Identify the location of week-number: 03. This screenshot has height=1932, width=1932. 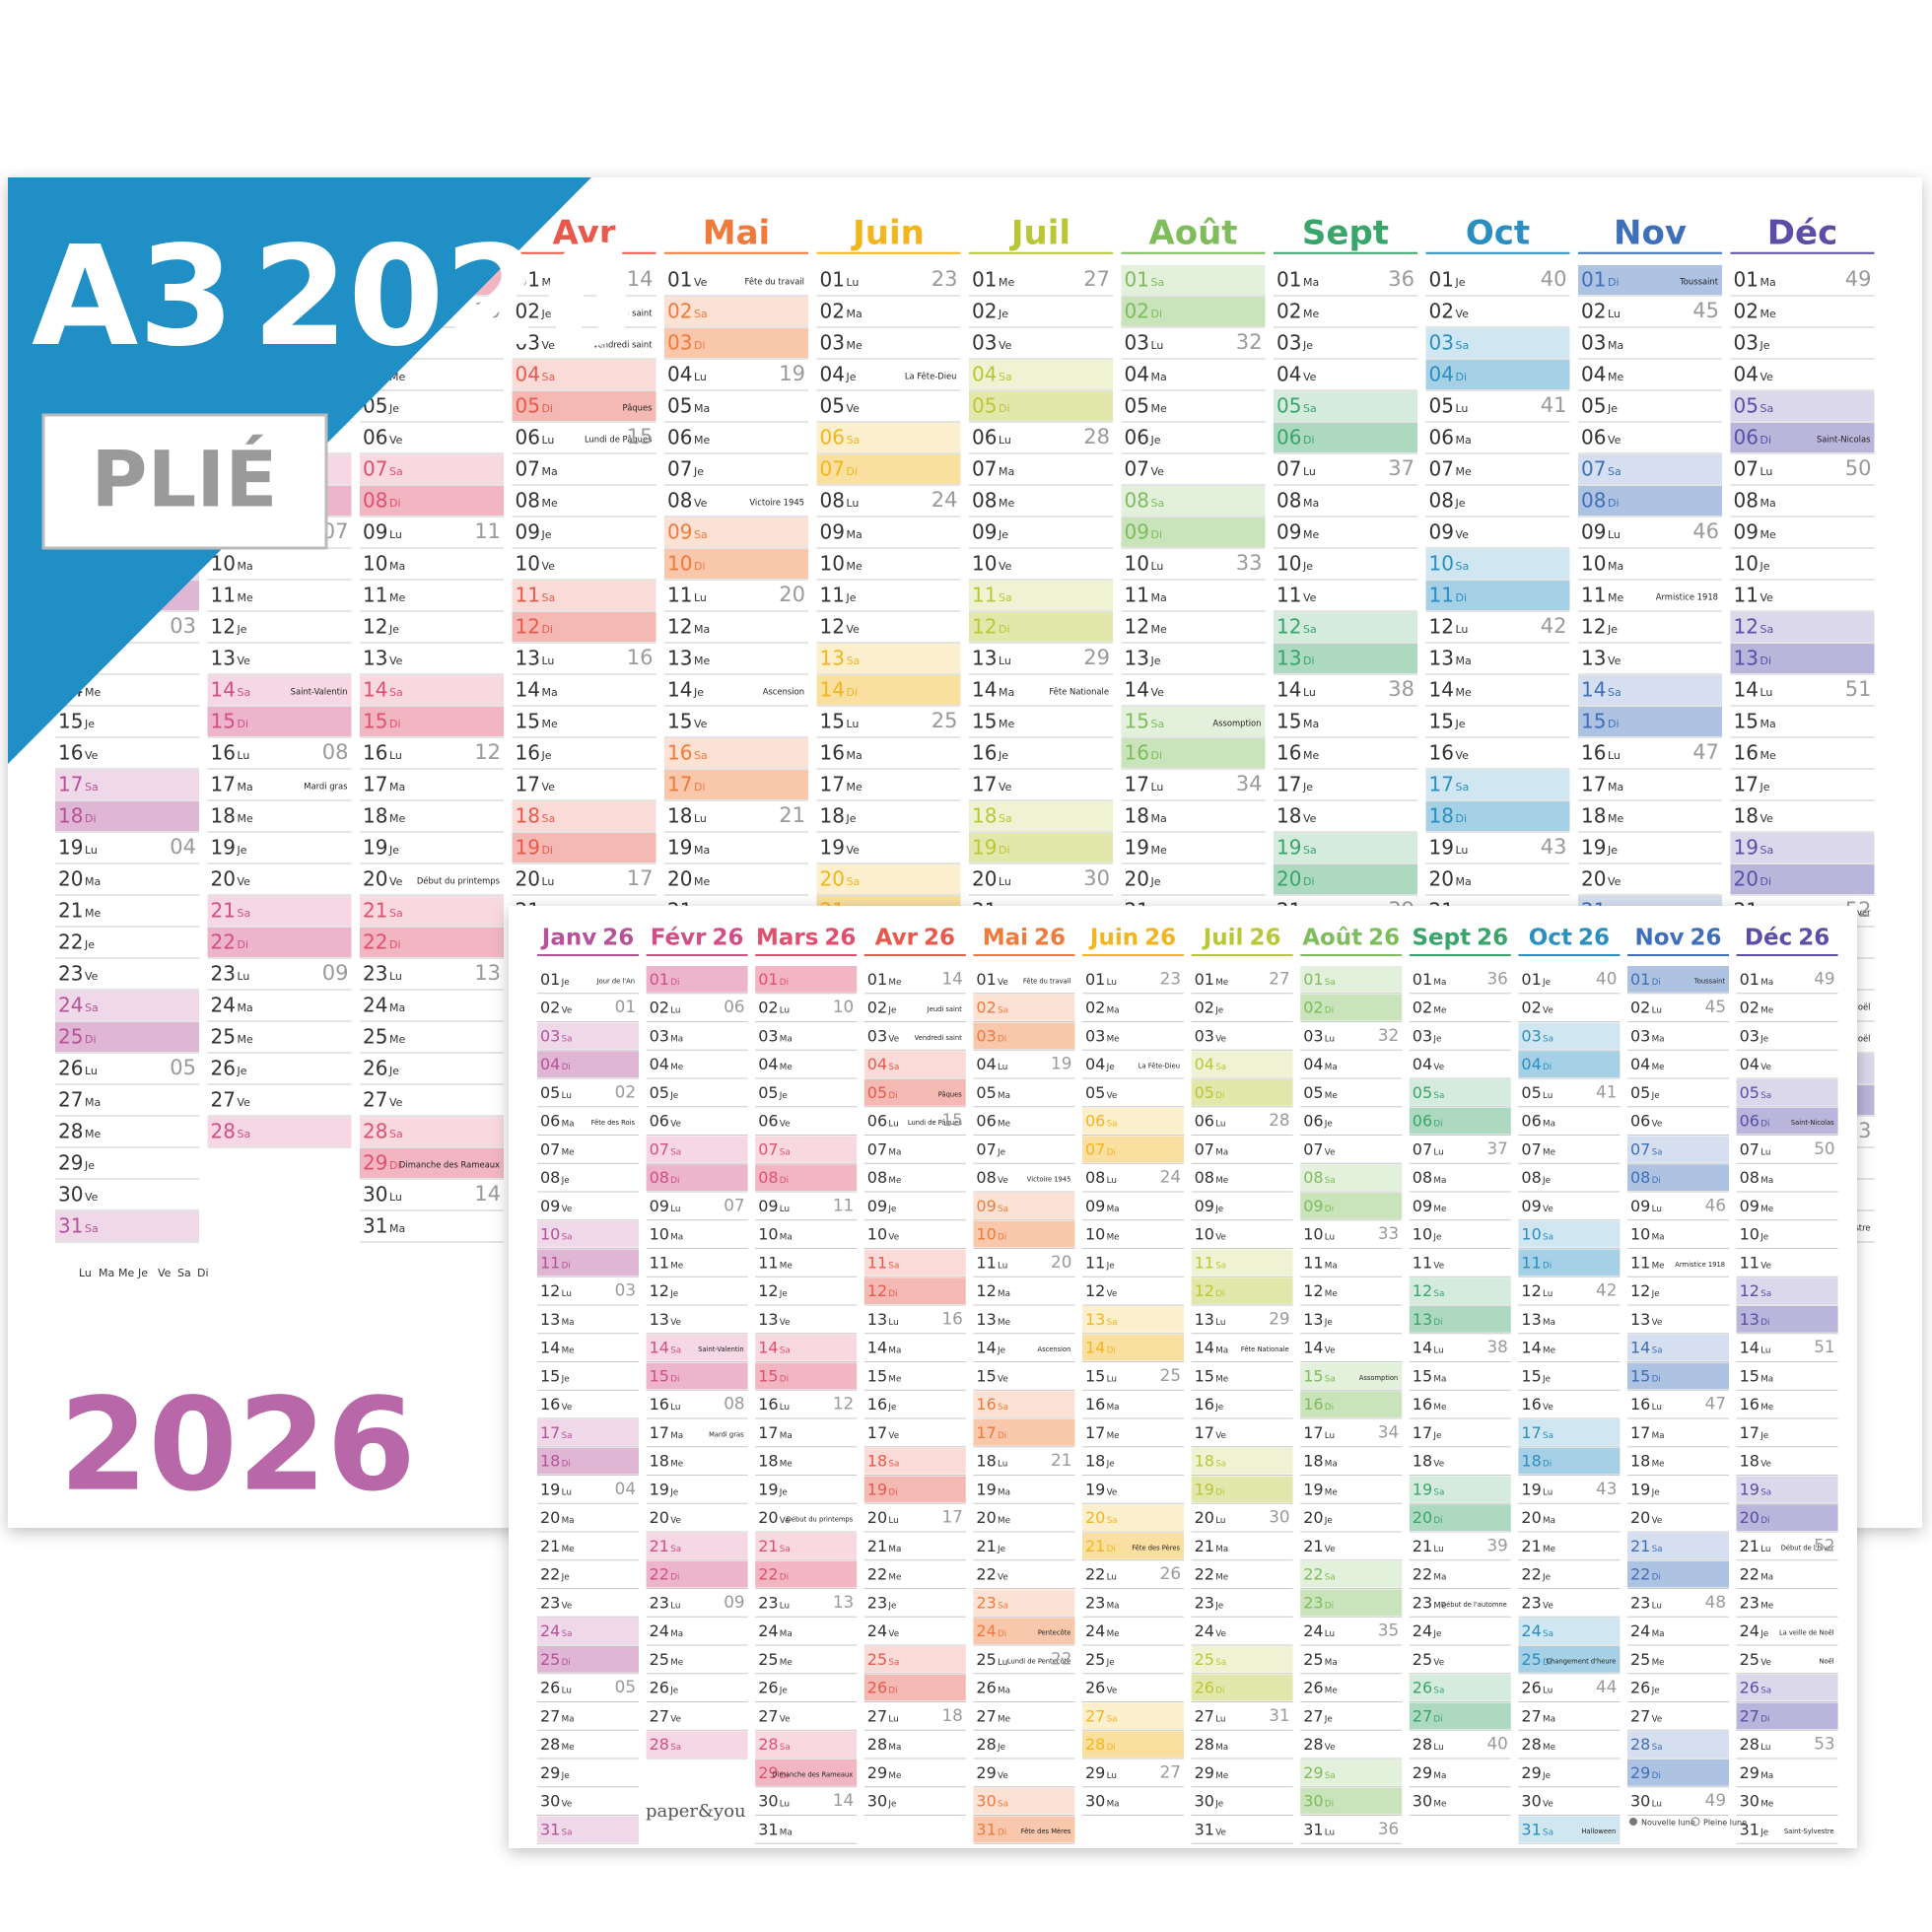
(625, 1290).